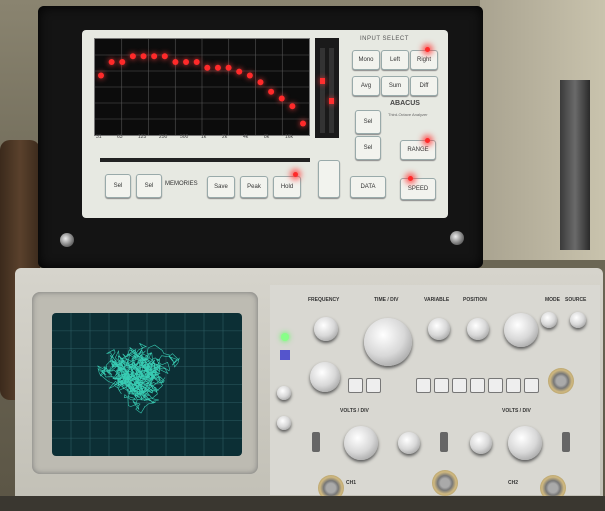  What do you see at coordinates (368, 187) in the screenshot?
I see `data-button: DATA` at bounding box center [368, 187].